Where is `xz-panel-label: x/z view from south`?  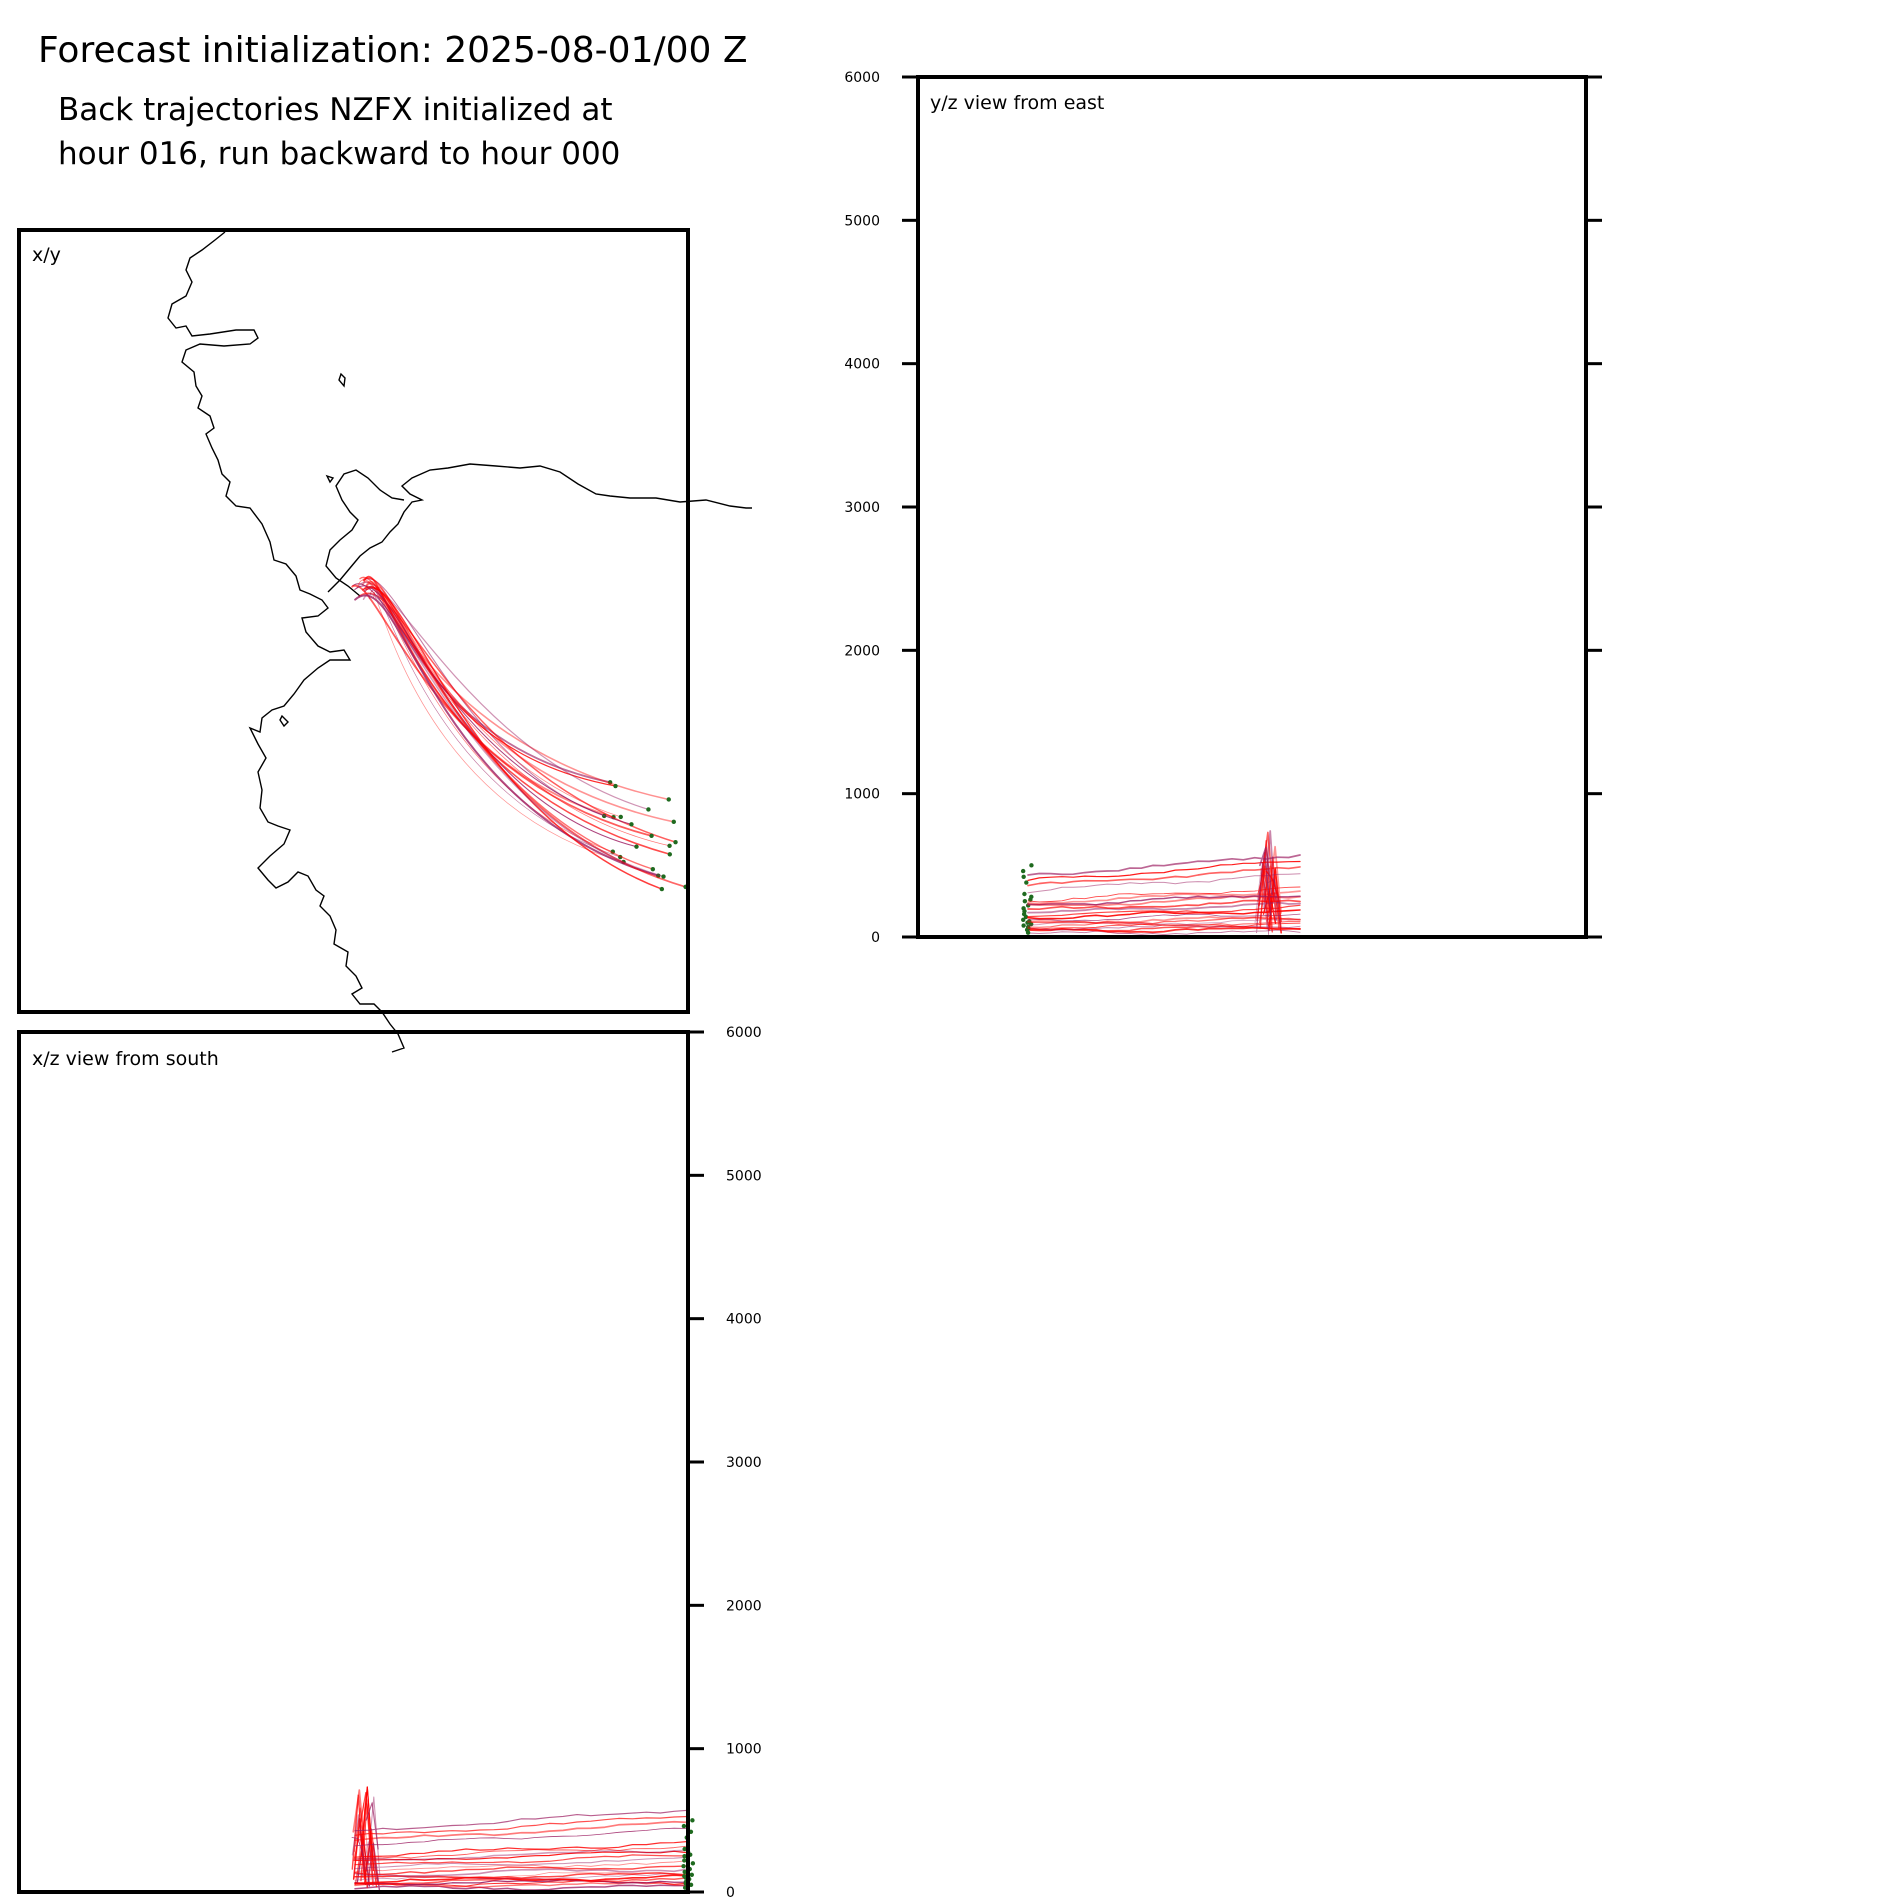
xz-panel-label: x/z view from south is located at coordinates (125, 1059).